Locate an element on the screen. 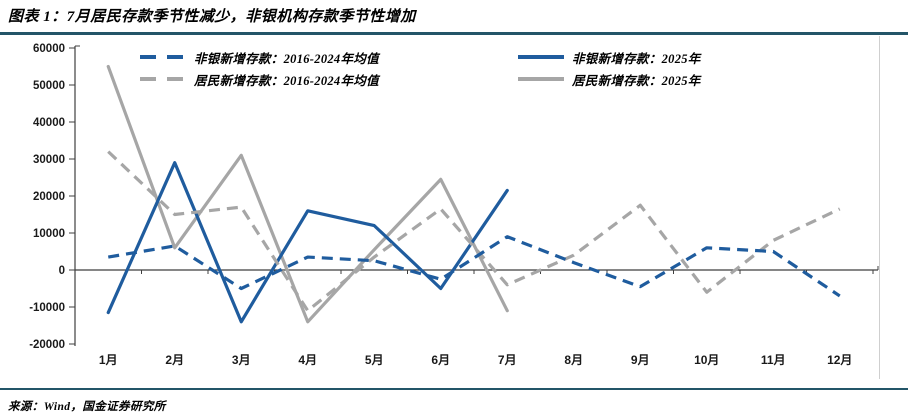 The width and height of the screenshot is (908, 420). legend-label: 非银新增存款：2025年 is located at coordinates (636, 58).